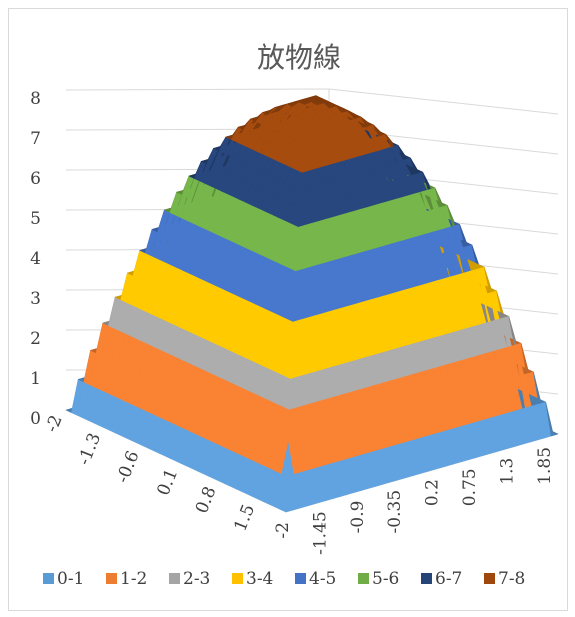 The width and height of the screenshot is (575, 617). I want to click on y-axis-labels: -2 -1.45 -0.9 -0.35 0.2 0.75 1.3 1.85, so click(414, 501).